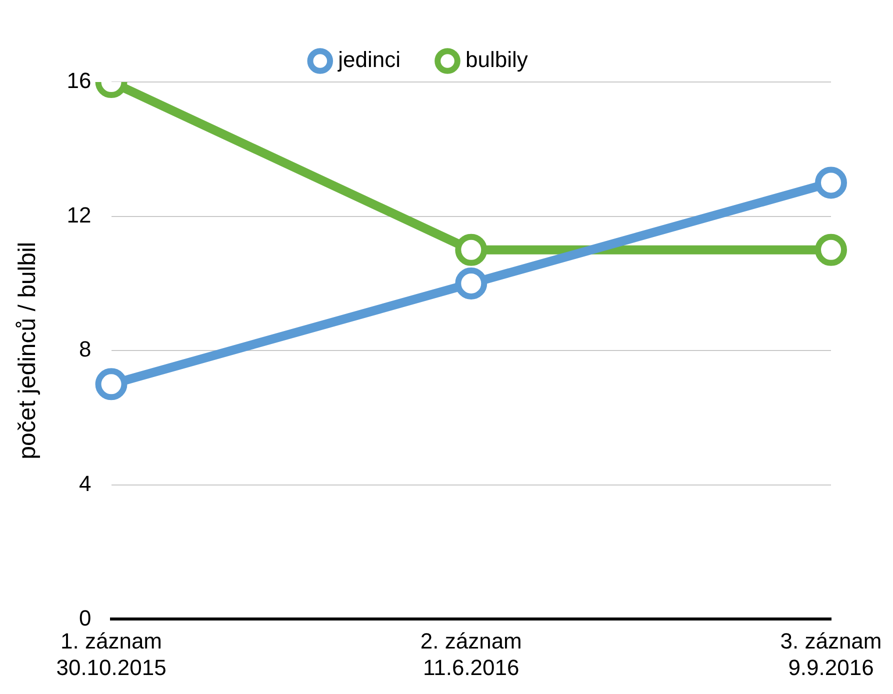  Describe the element at coordinates (85, 349) in the screenshot. I see `y-tick-label: 8` at that location.